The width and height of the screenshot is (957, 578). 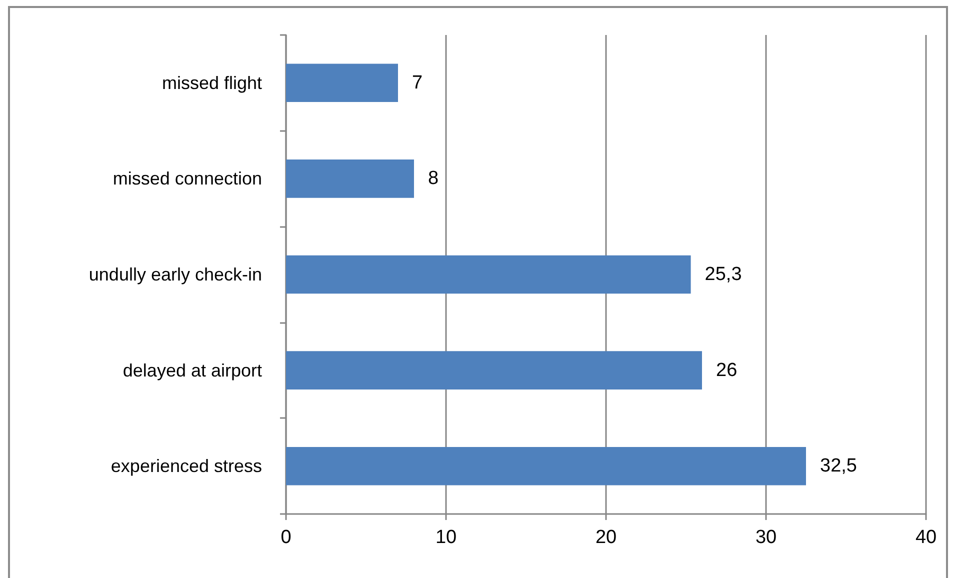 I want to click on data-label: 8, so click(x=433, y=179).